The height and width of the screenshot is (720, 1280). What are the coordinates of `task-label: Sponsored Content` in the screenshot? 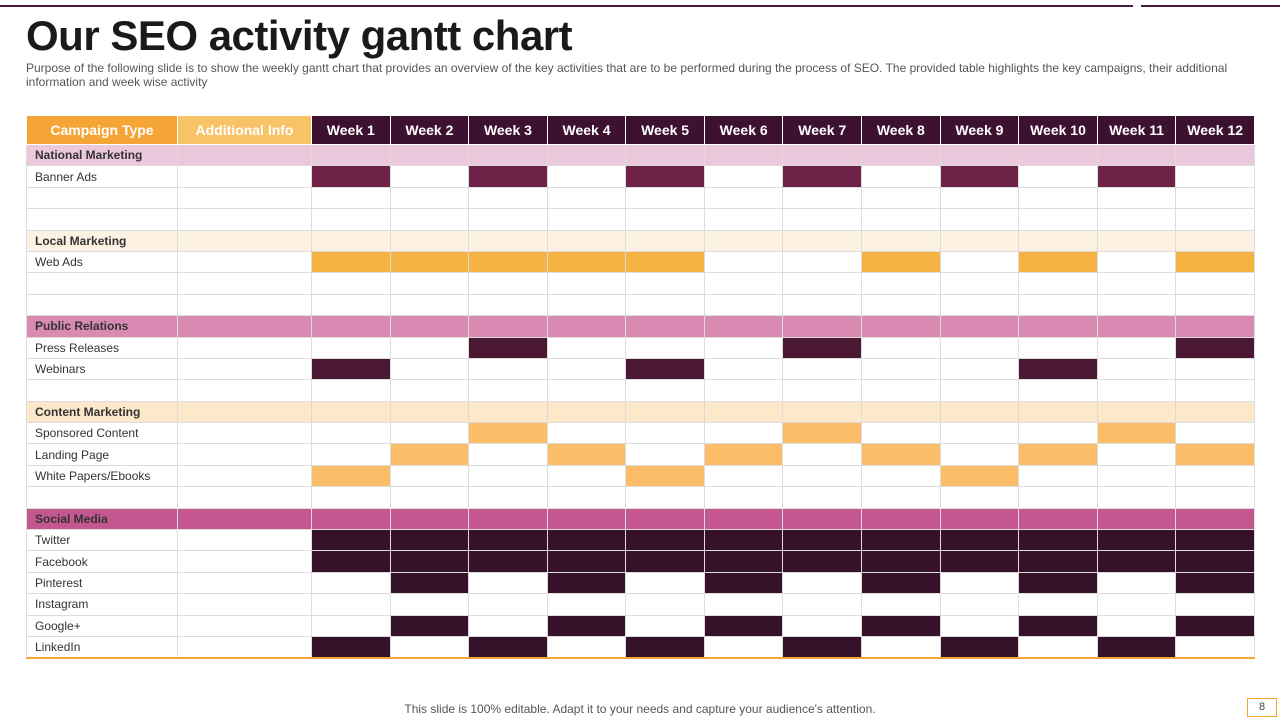 It's located at (102, 433).